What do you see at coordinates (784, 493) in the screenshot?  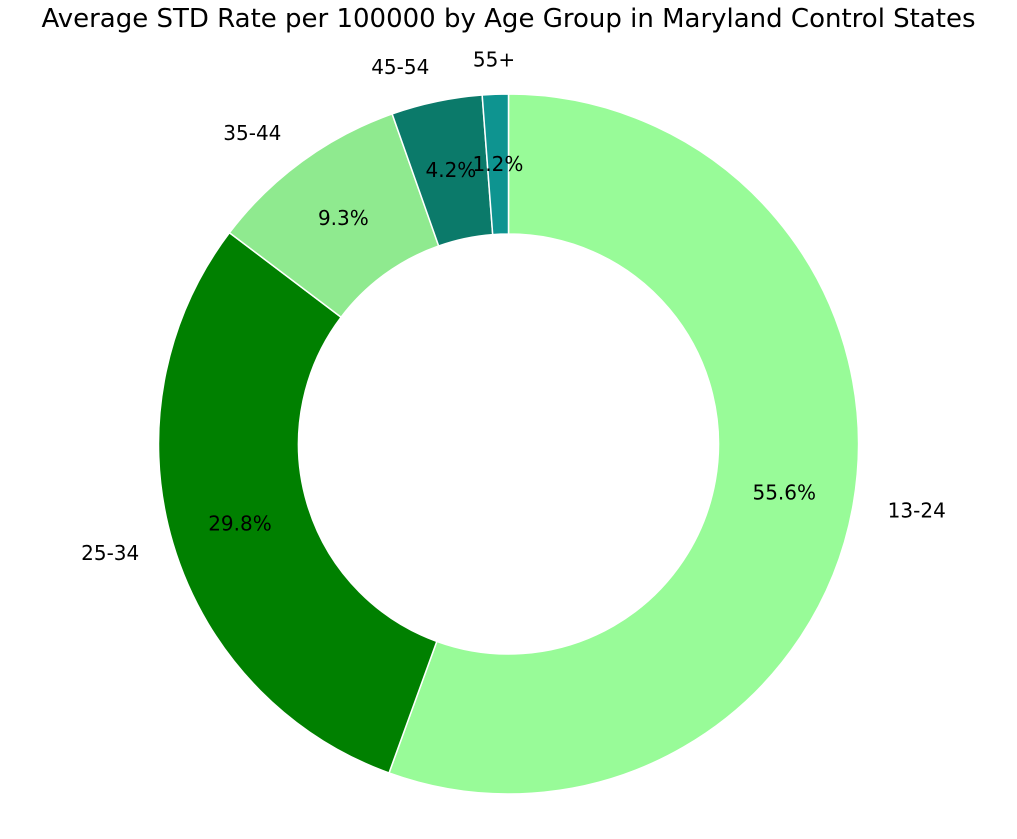 I see `percent-label-13-24: 55.6%` at bounding box center [784, 493].